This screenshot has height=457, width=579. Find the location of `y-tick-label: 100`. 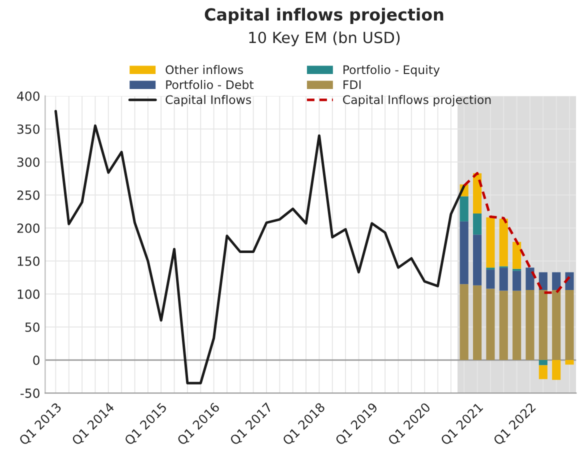

y-tick-label: 100 is located at coordinates (29, 294).